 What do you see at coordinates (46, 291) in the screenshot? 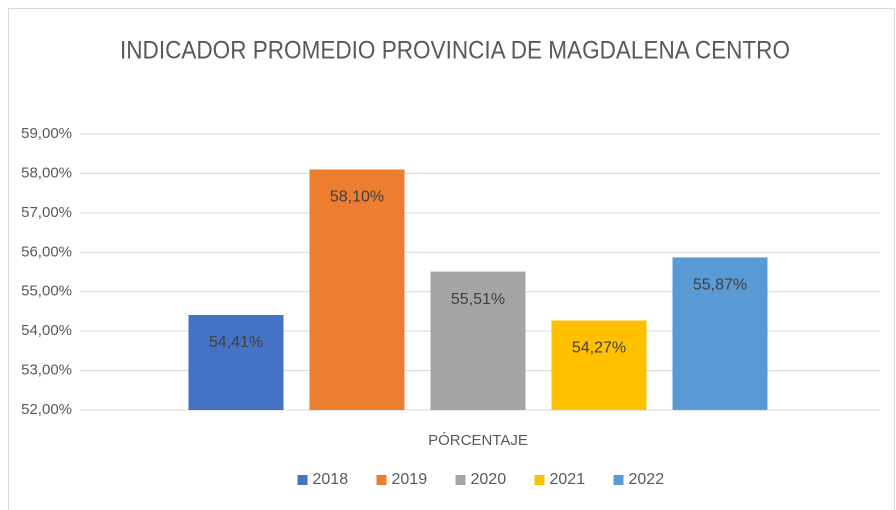
I see `y-tick-label: 55,00%` at bounding box center [46, 291].